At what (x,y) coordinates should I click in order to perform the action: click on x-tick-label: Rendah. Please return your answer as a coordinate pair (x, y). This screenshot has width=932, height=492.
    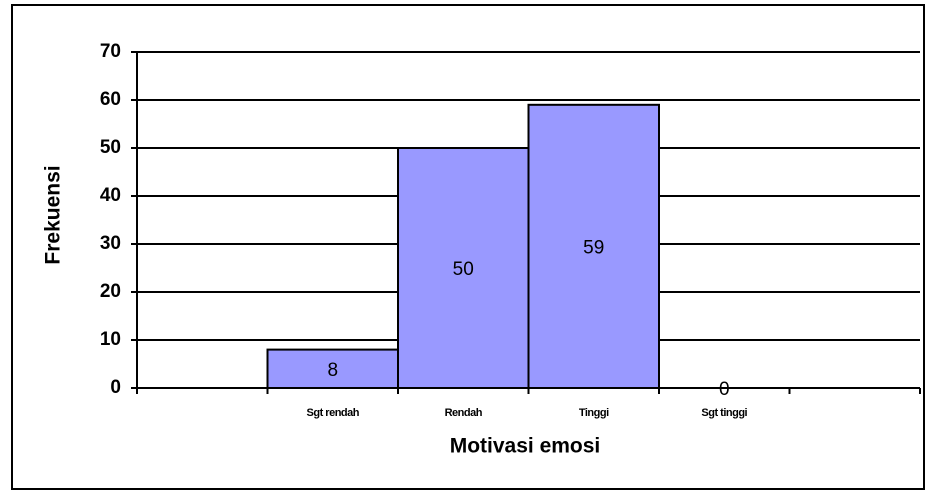
    Looking at the image, I should click on (464, 413).